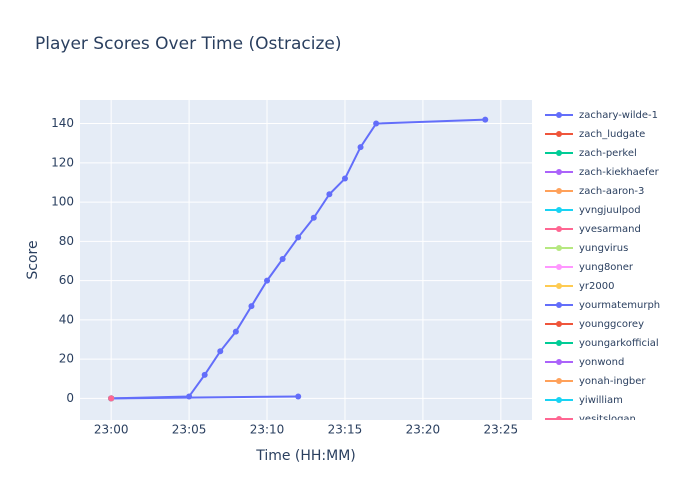 The width and height of the screenshot is (700, 504). What do you see at coordinates (62, 123) in the screenshot?
I see `y-tick-label: 140` at bounding box center [62, 123].